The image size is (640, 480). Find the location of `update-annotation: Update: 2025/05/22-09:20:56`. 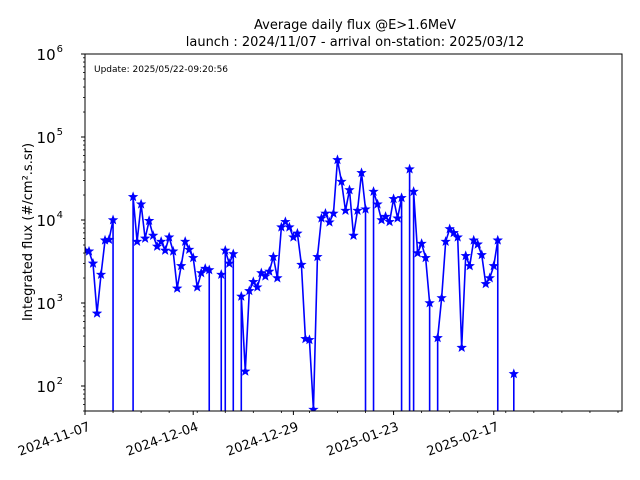

update-annotation: Update: 2025/05/22-09:20:56 is located at coordinates (161, 70).